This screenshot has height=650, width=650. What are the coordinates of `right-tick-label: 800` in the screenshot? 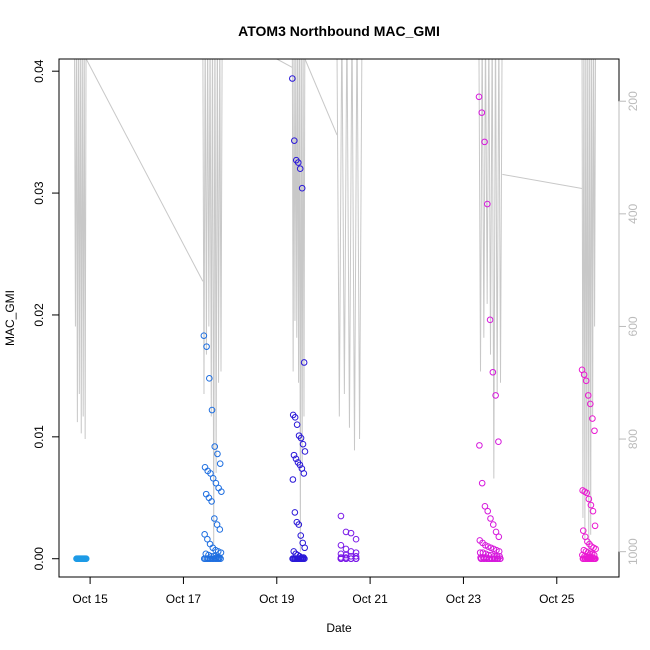 It's located at (633, 439).